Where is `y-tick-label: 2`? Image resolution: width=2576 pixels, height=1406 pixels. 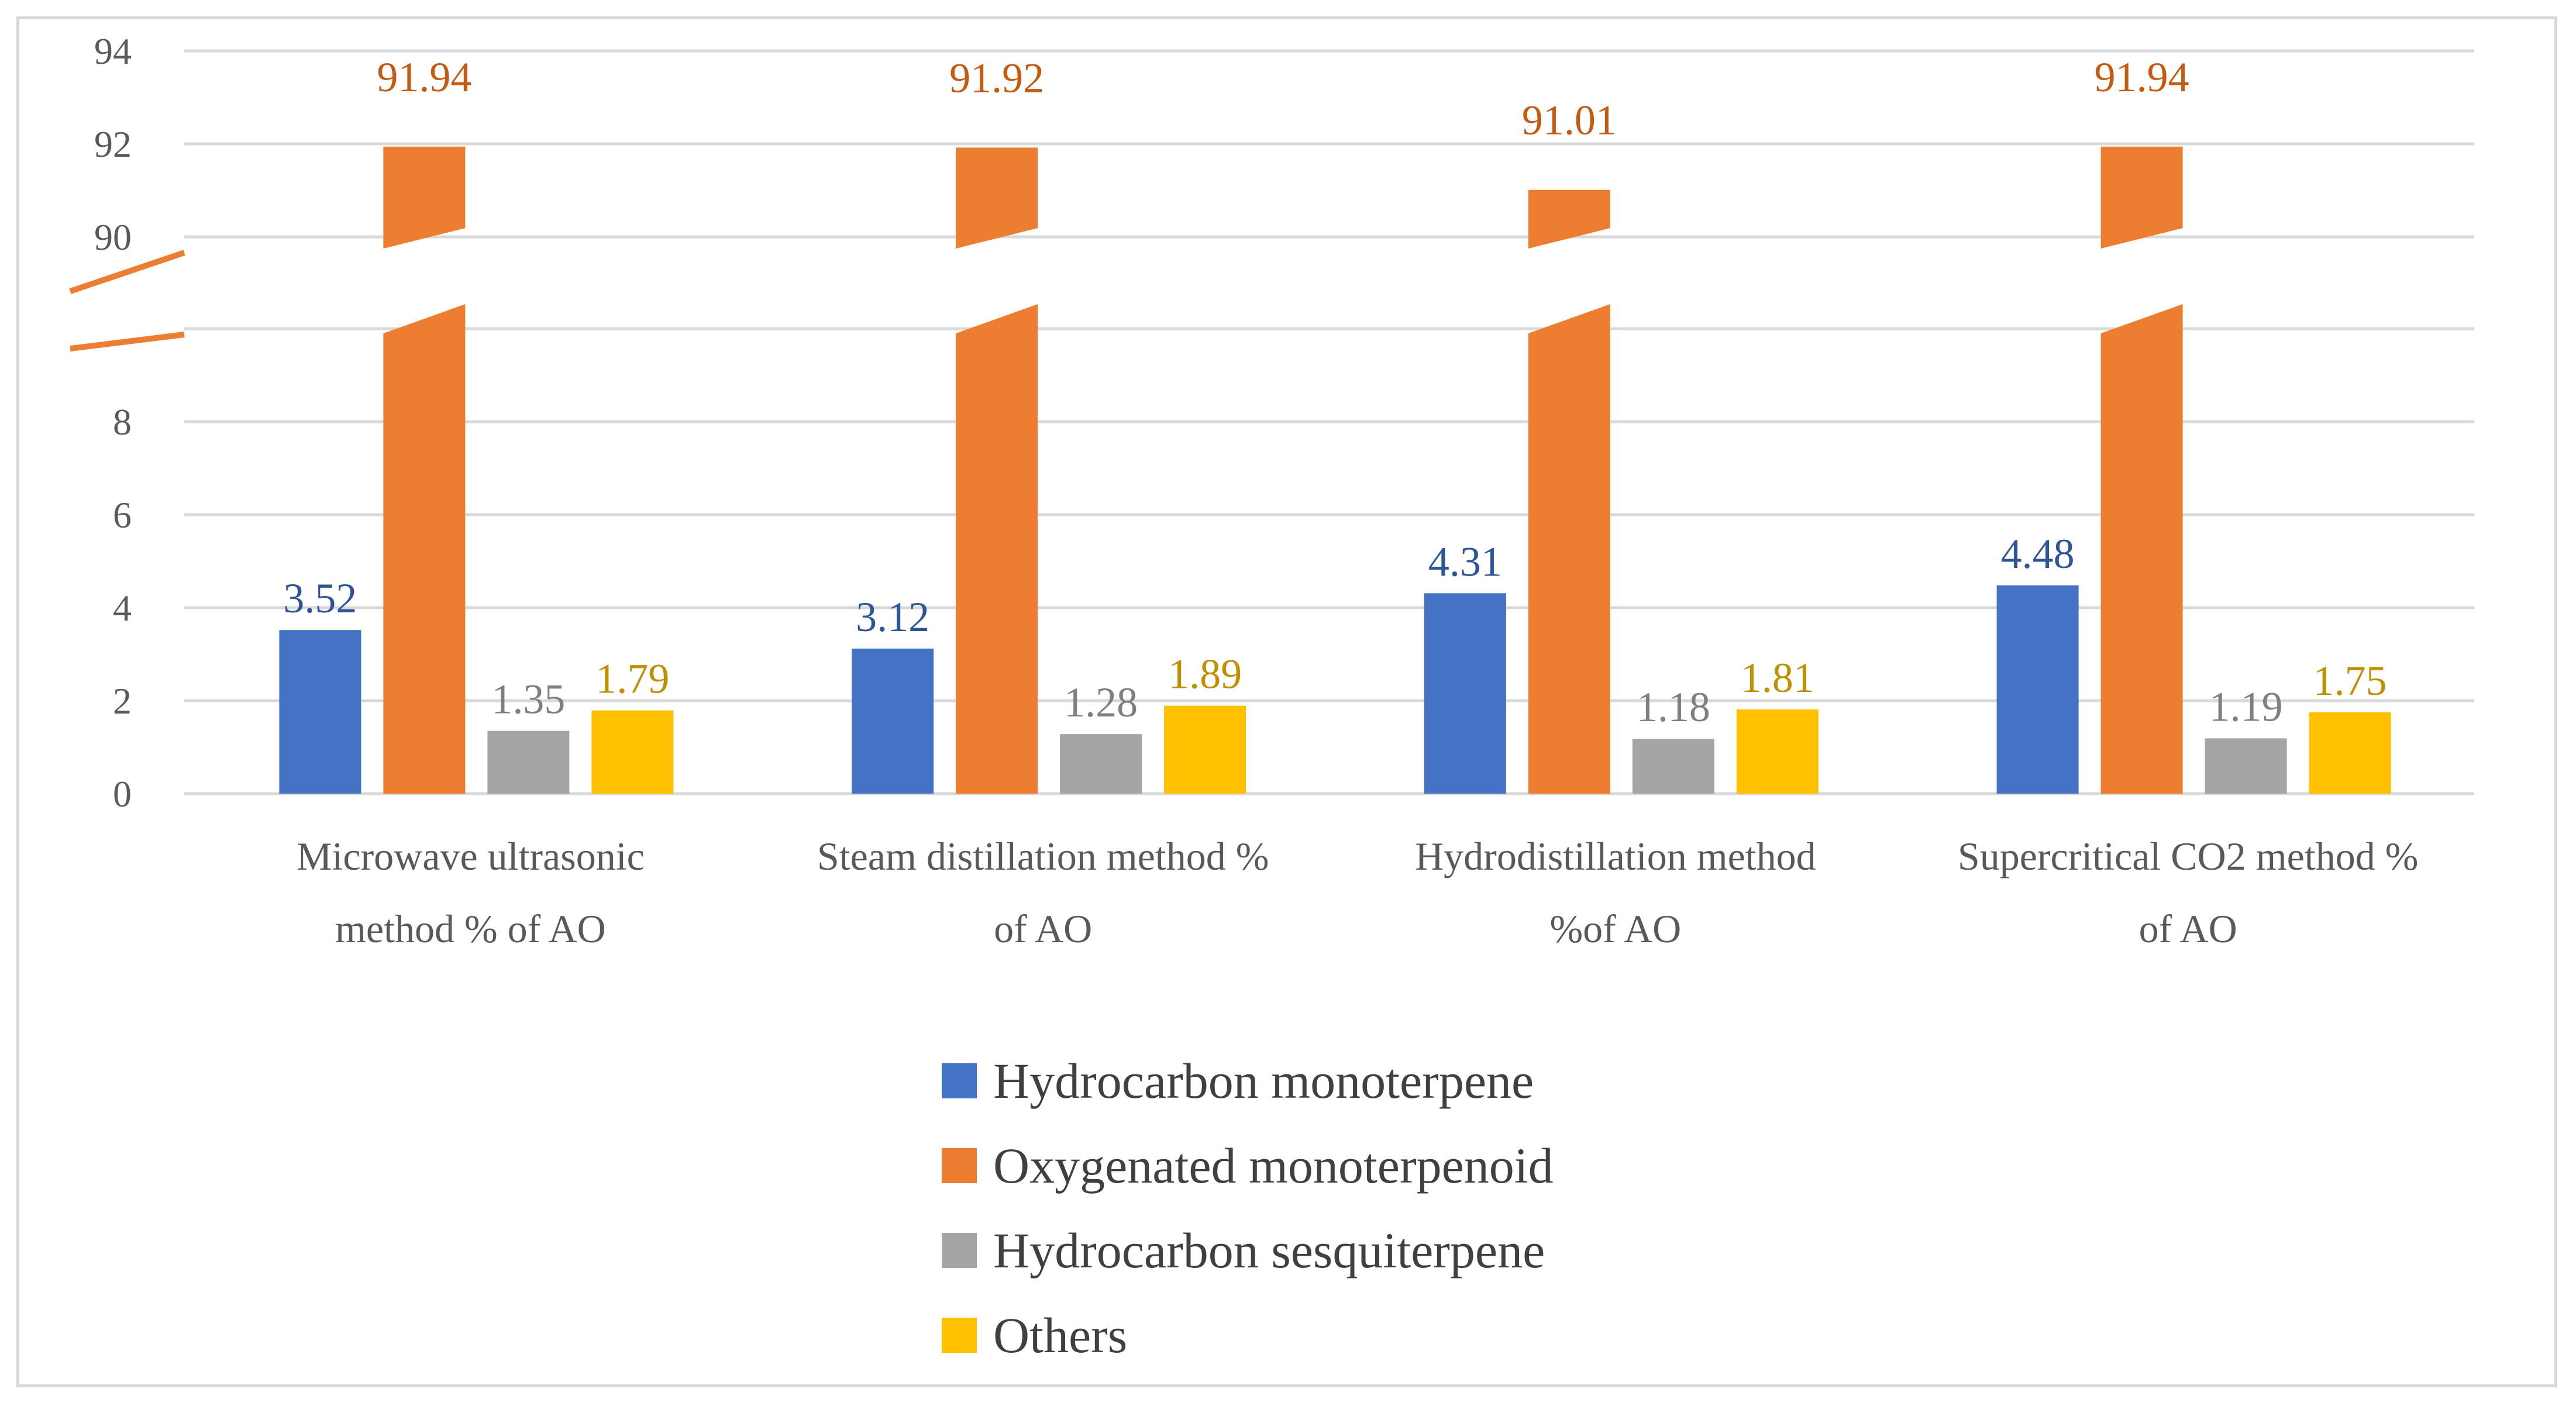 y-tick-label: 2 is located at coordinates (122, 701).